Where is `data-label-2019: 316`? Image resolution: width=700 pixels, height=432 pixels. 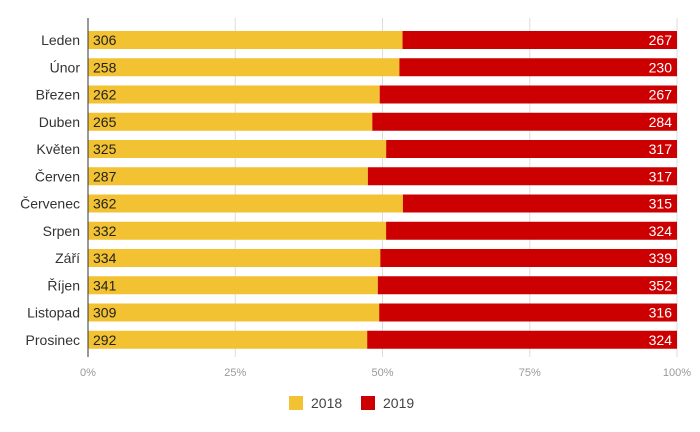
data-label-2019: 316 is located at coordinates (661, 313).